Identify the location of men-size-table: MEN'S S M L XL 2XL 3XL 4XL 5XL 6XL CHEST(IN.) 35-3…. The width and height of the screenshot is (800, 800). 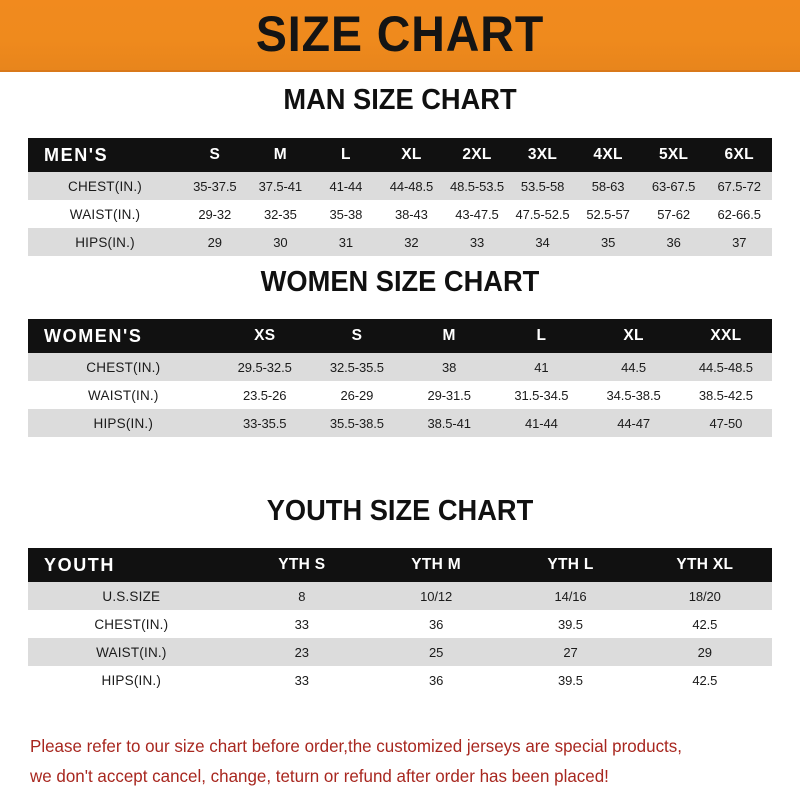
(400, 197).